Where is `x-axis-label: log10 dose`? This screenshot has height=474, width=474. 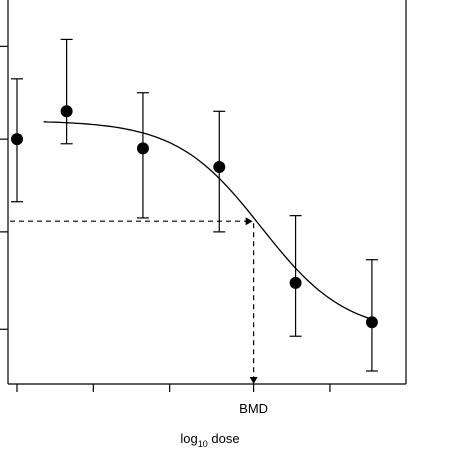 x-axis-label: log10 dose is located at coordinates (209, 440).